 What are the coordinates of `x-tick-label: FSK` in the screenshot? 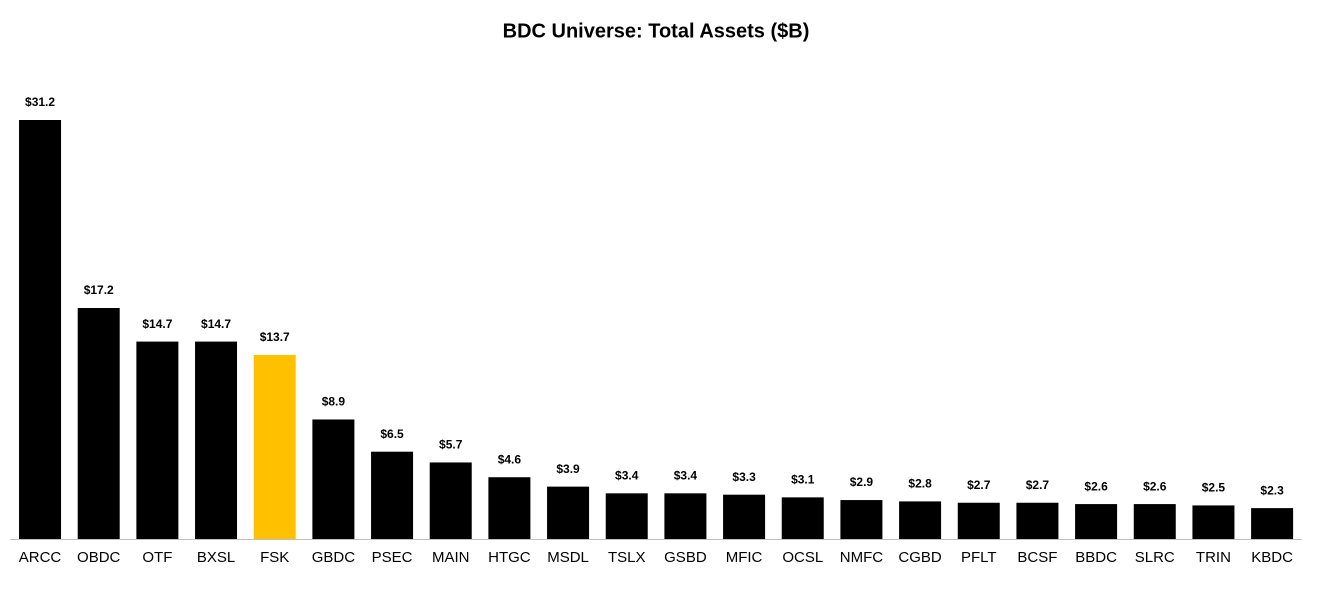 It's located at (274, 557).